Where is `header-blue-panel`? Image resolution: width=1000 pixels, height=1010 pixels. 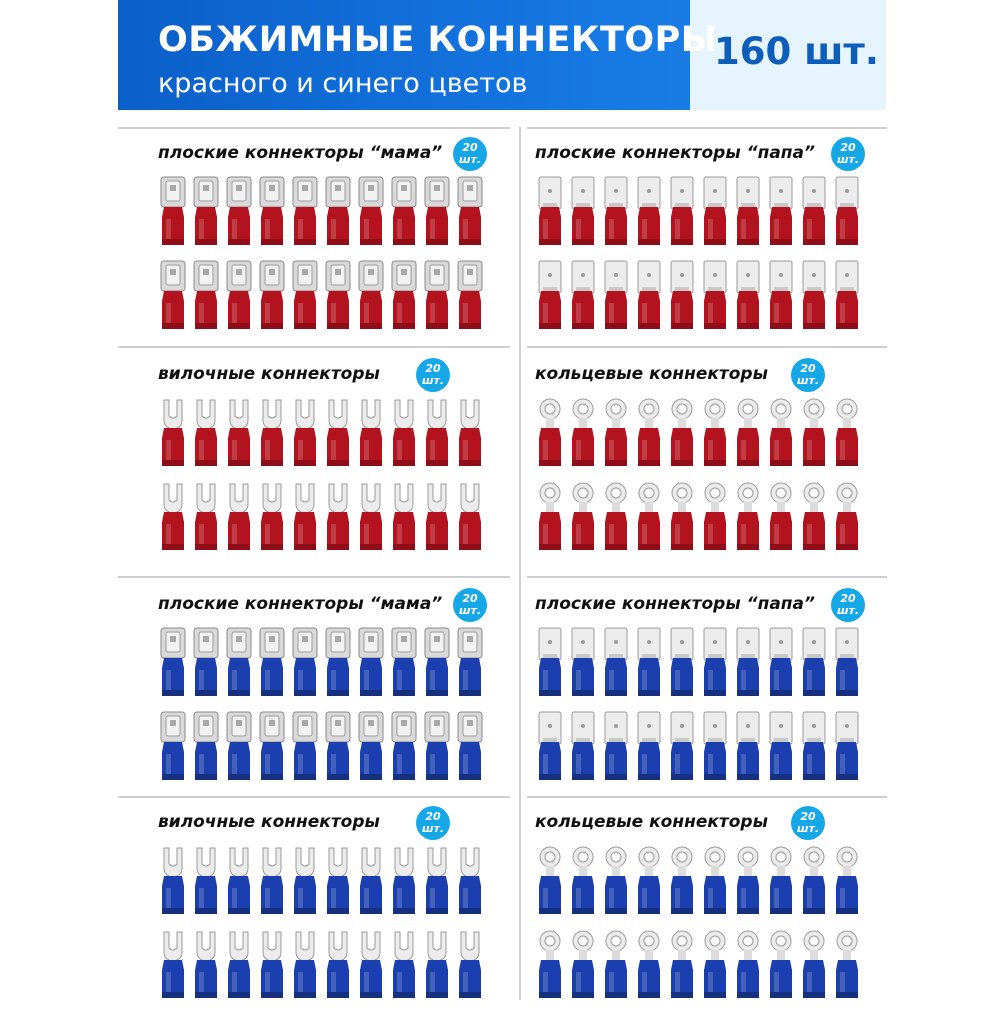 header-blue-panel is located at coordinates (418, 55).